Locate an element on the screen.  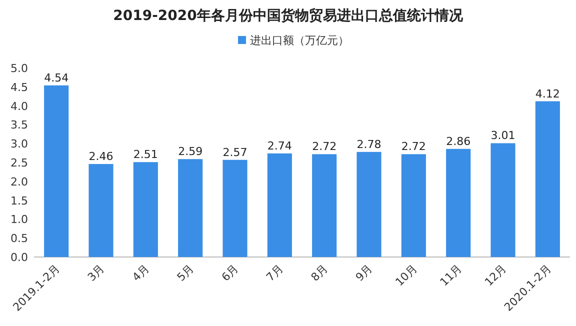
y-tick-label: 0.0 is located at coordinates (19, 257).